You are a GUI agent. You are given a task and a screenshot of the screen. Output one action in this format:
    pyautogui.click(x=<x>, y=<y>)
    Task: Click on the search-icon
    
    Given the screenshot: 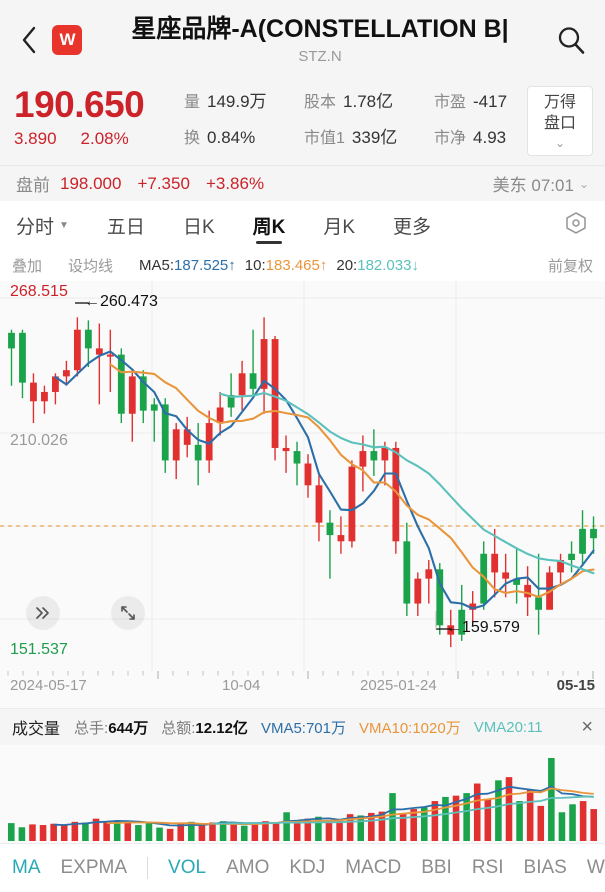 What is the action you would take?
    pyautogui.click(x=571, y=40)
    